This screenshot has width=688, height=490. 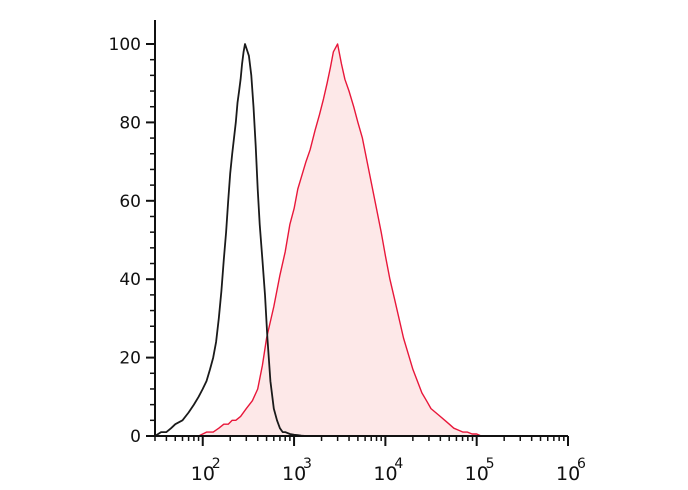 What do you see at coordinates (307, 464) in the screenshot?
I see `x-tick-exponent: 3` at bounding box center [307, 464].